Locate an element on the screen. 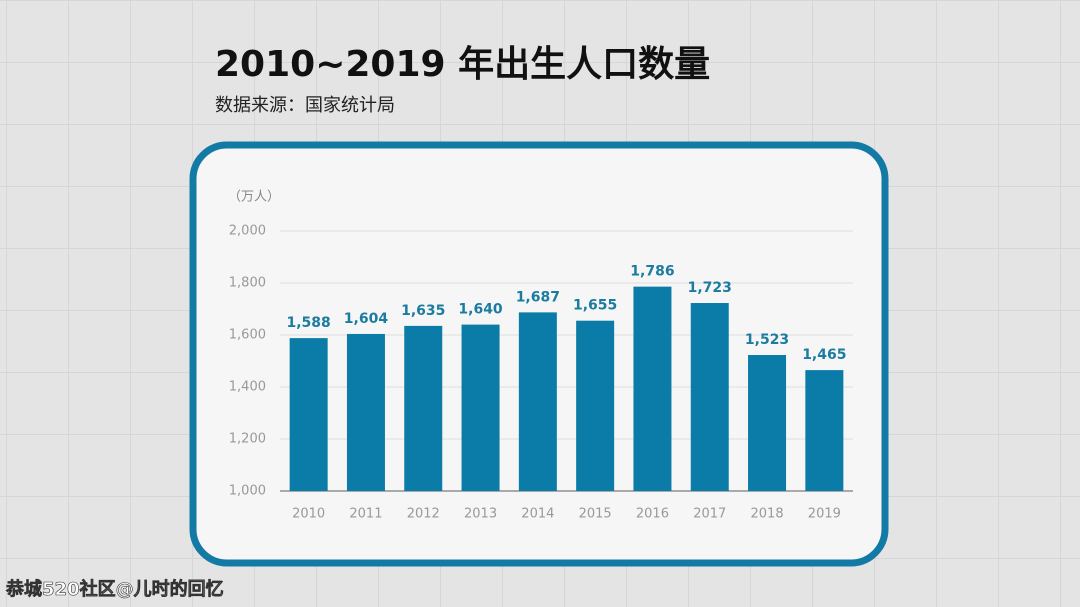 This screenshot has height=607, width=1080. x-tick-label: 2018 is located at coordinates (767, 514).